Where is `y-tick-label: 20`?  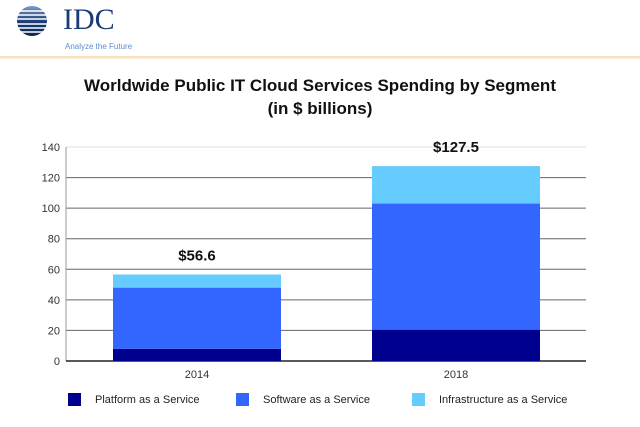 y-tick-label: 20 is located at coordinates (54, 331).